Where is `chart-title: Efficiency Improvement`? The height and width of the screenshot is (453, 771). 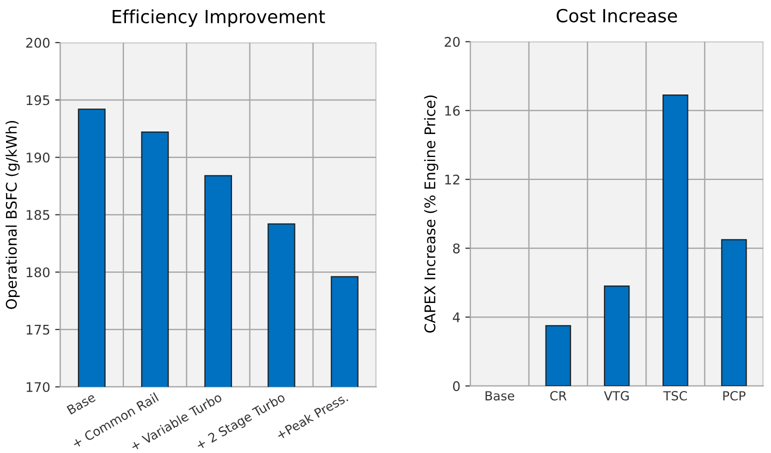
chart-title: Efficiency Improvement is located at coordinates (218, 18).